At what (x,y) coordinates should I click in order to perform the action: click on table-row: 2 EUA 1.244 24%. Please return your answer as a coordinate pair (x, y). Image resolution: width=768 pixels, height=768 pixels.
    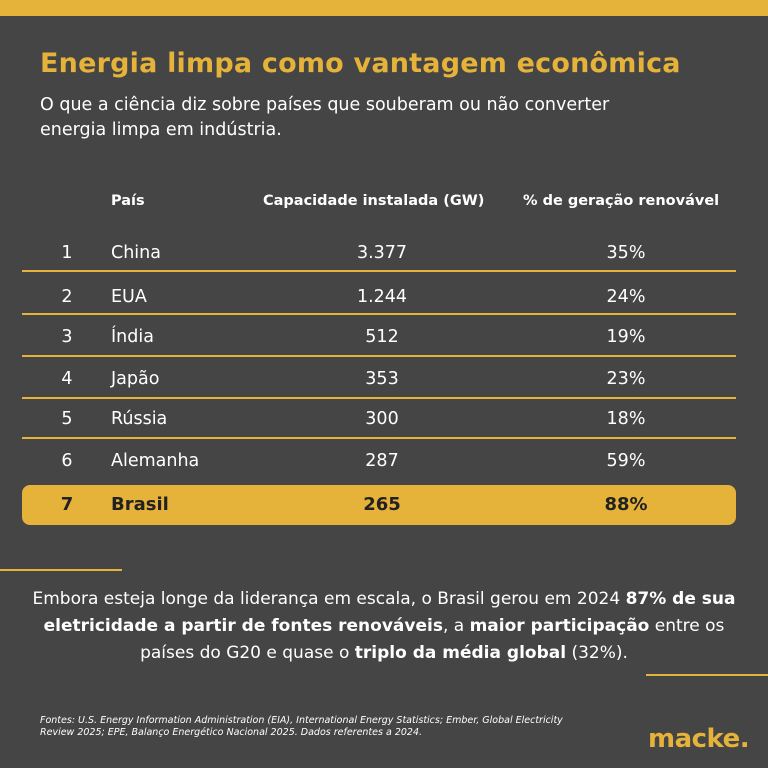
    Looking at the image, I should click on (379, 299).